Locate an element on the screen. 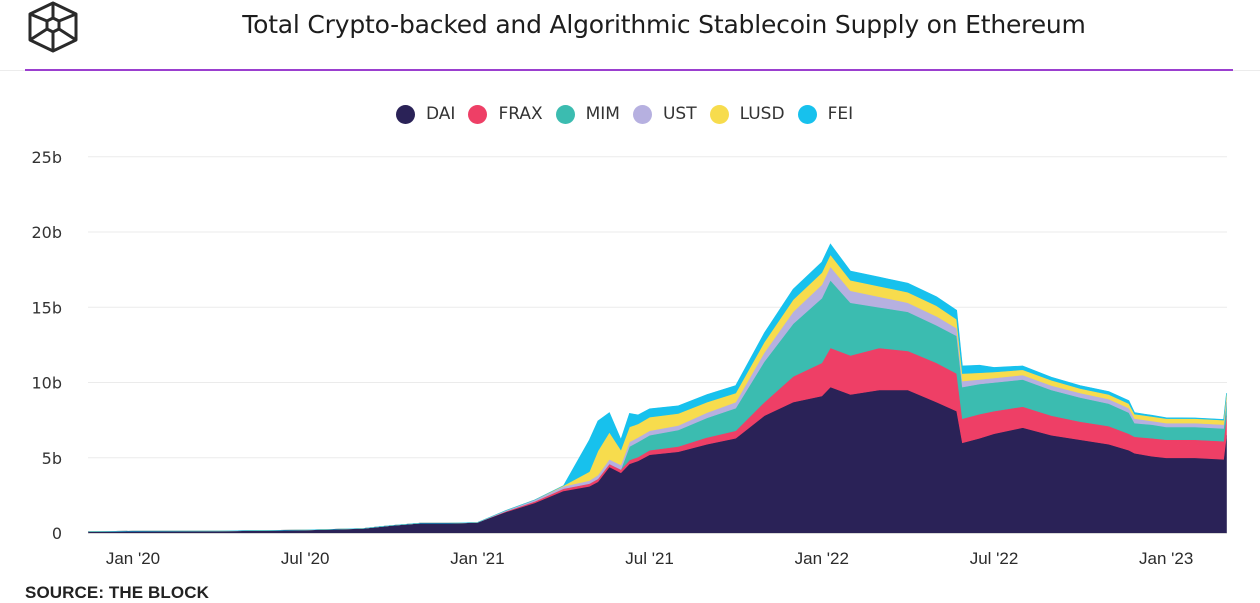 The image size is (1260, 603). legend-label: MIM is located at coordinates (602, 114).